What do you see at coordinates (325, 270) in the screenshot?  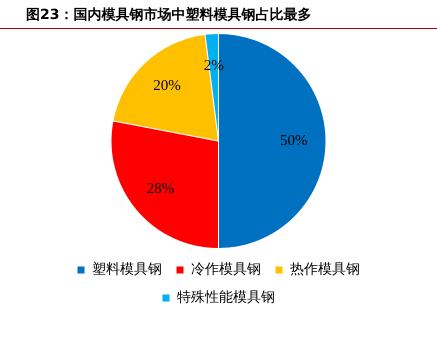 I see `legend-label: 热作模具钢` at bounding box center [325, 270].